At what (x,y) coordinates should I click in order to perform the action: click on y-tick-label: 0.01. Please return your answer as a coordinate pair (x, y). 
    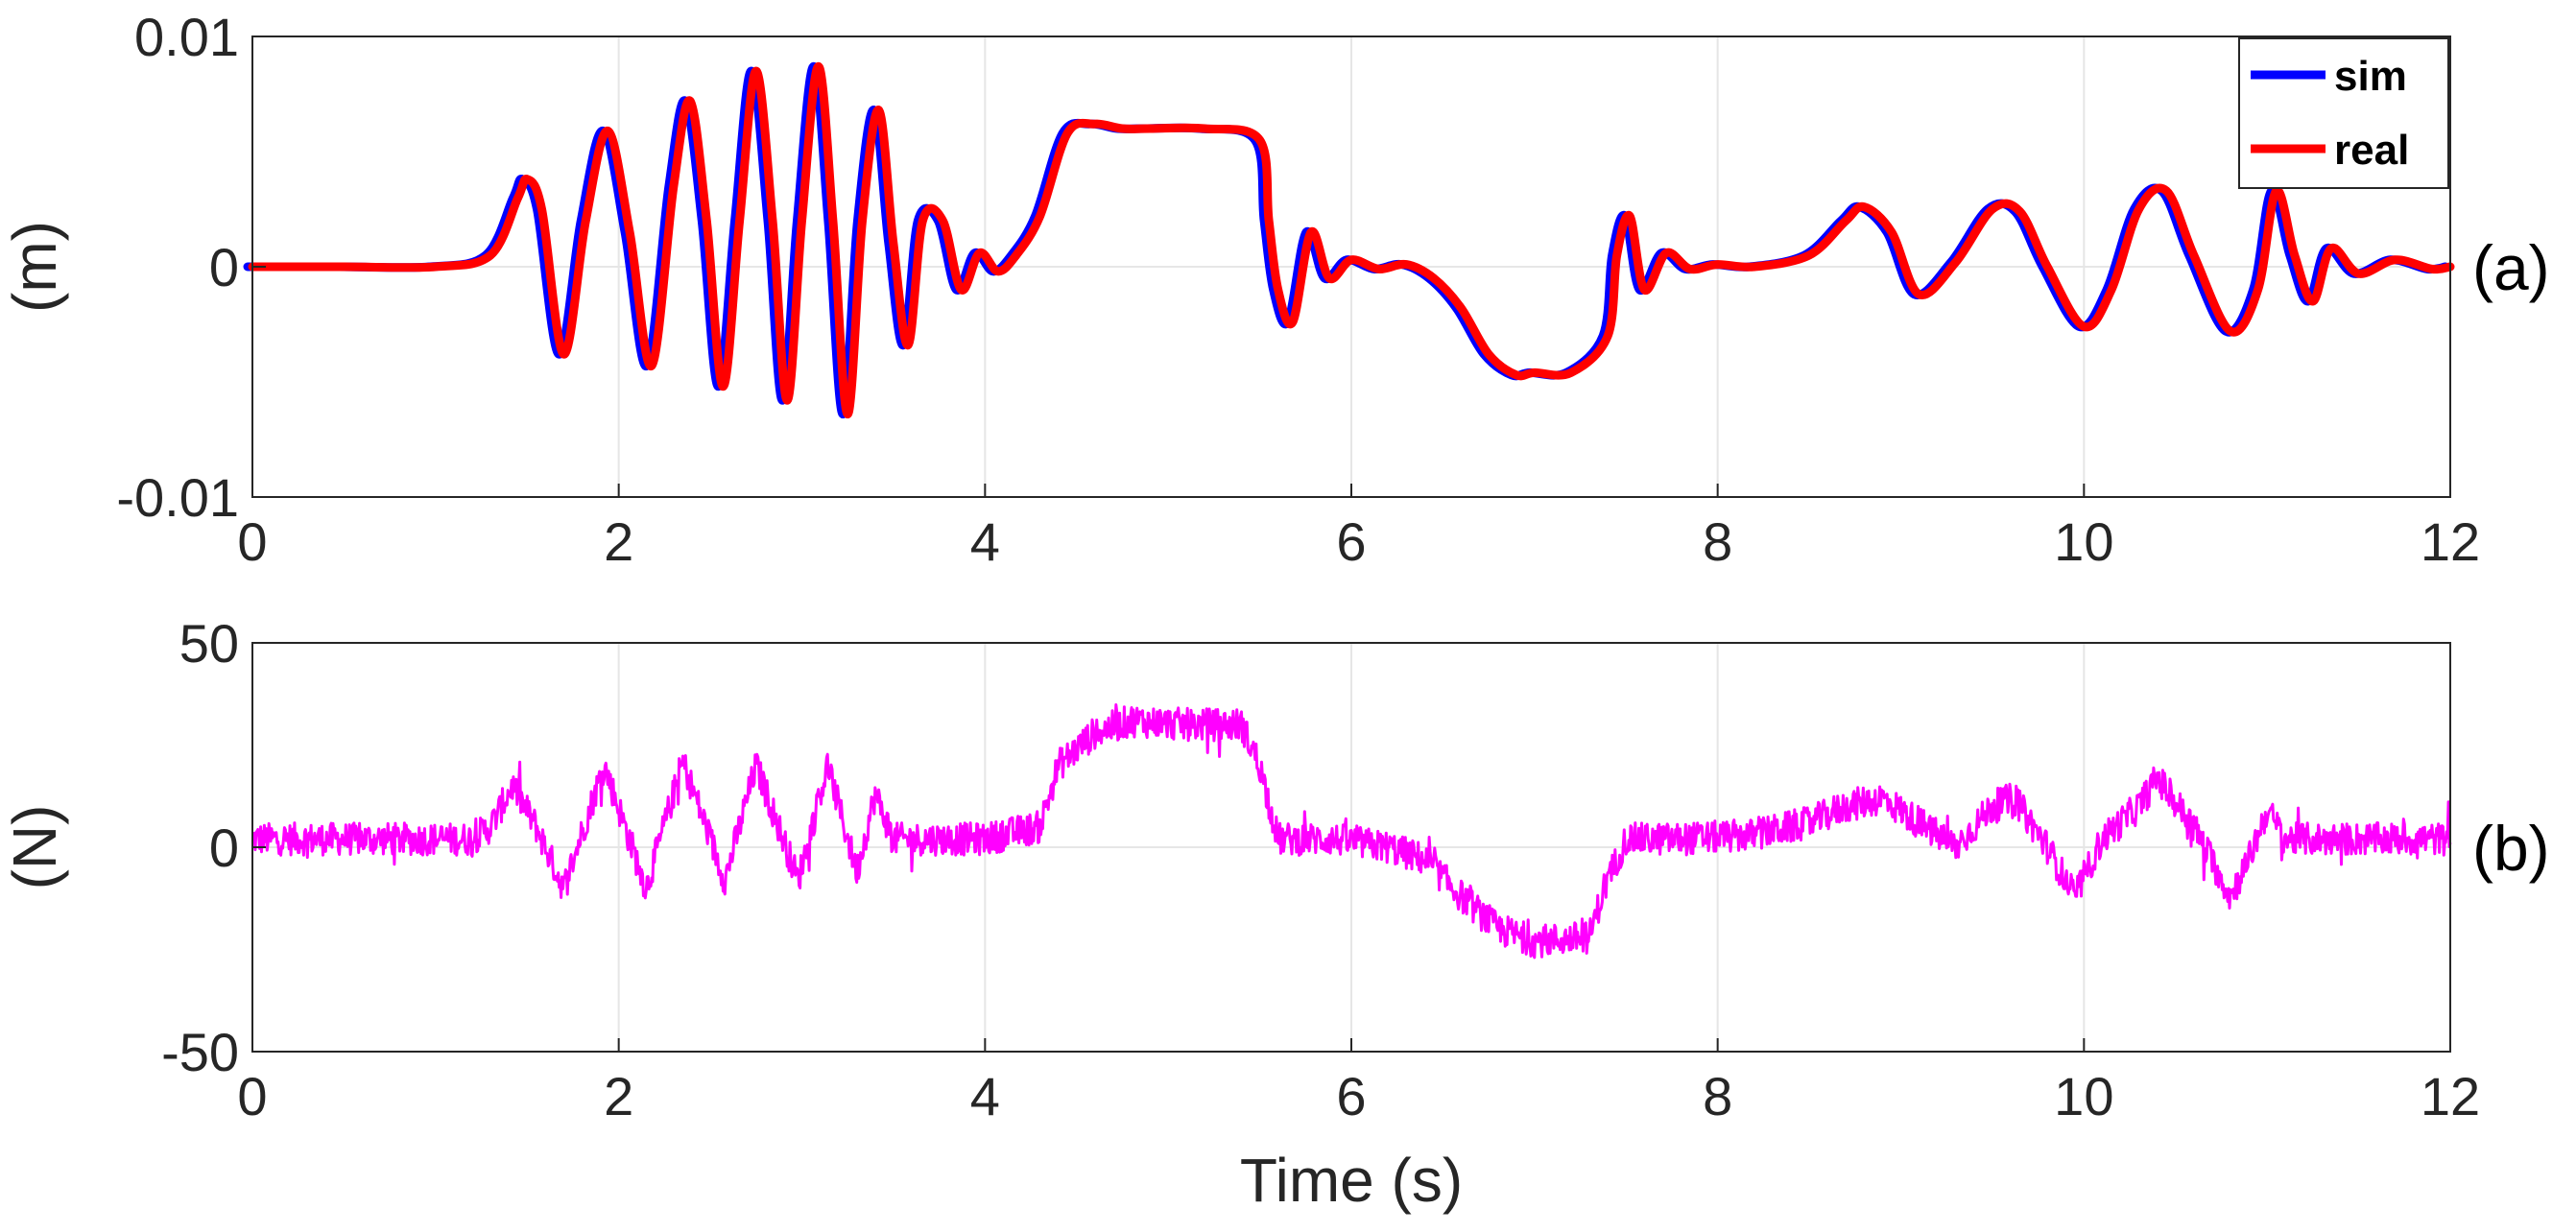
    Looking at the image, I should click on (186, 37).